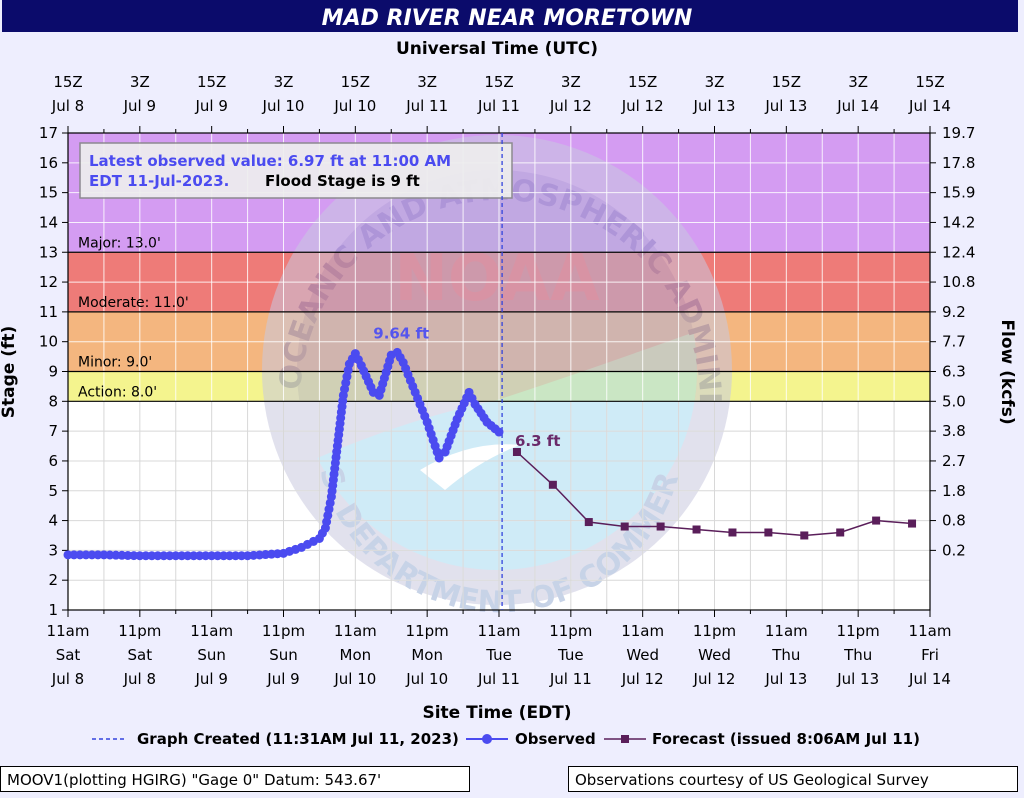 The image size is (1024, 798). What do you see at coordinates (498, 655) in the screenshot?
I see `x-tick-label: Tue` at bounding box center [498, 655].